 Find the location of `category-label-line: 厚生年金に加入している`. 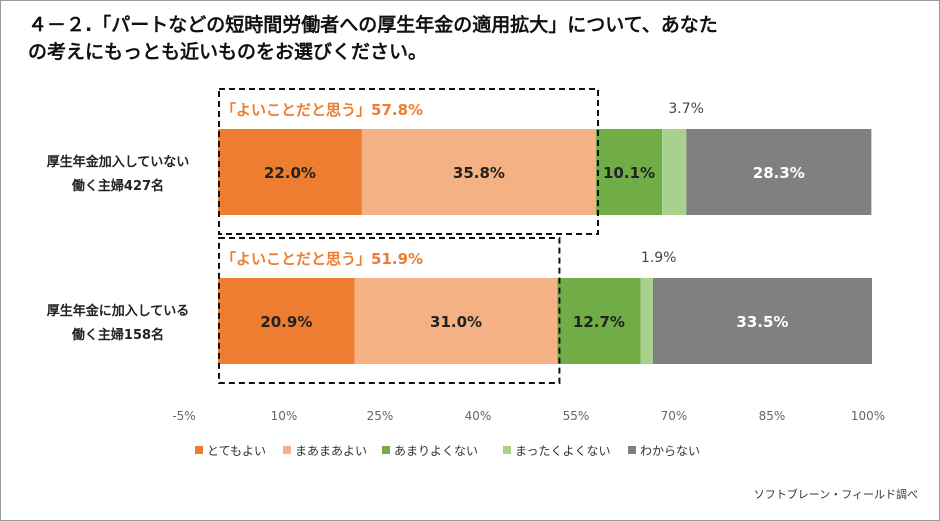

category-label-line: 厚生年金に加入している is located at coordinates (118, 311).